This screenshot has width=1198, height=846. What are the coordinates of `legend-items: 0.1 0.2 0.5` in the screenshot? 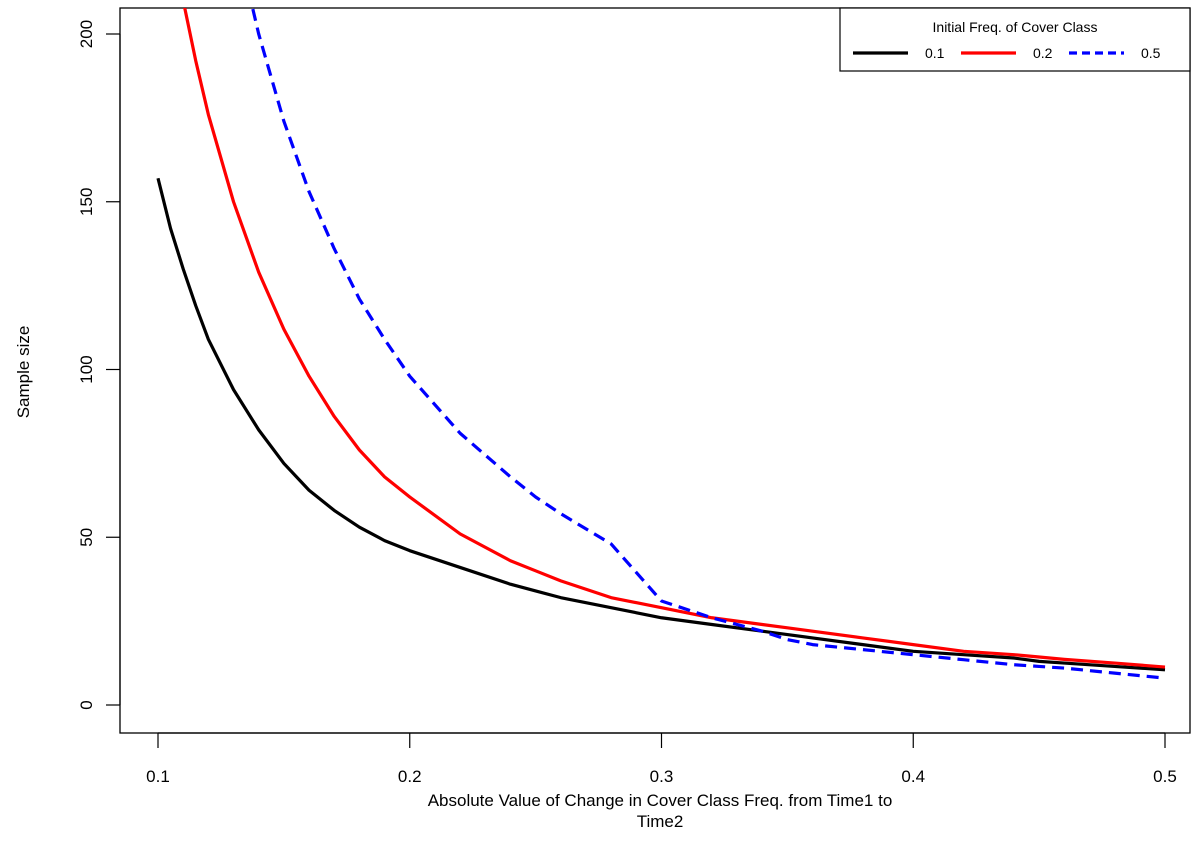 It's located at (1007, 53).